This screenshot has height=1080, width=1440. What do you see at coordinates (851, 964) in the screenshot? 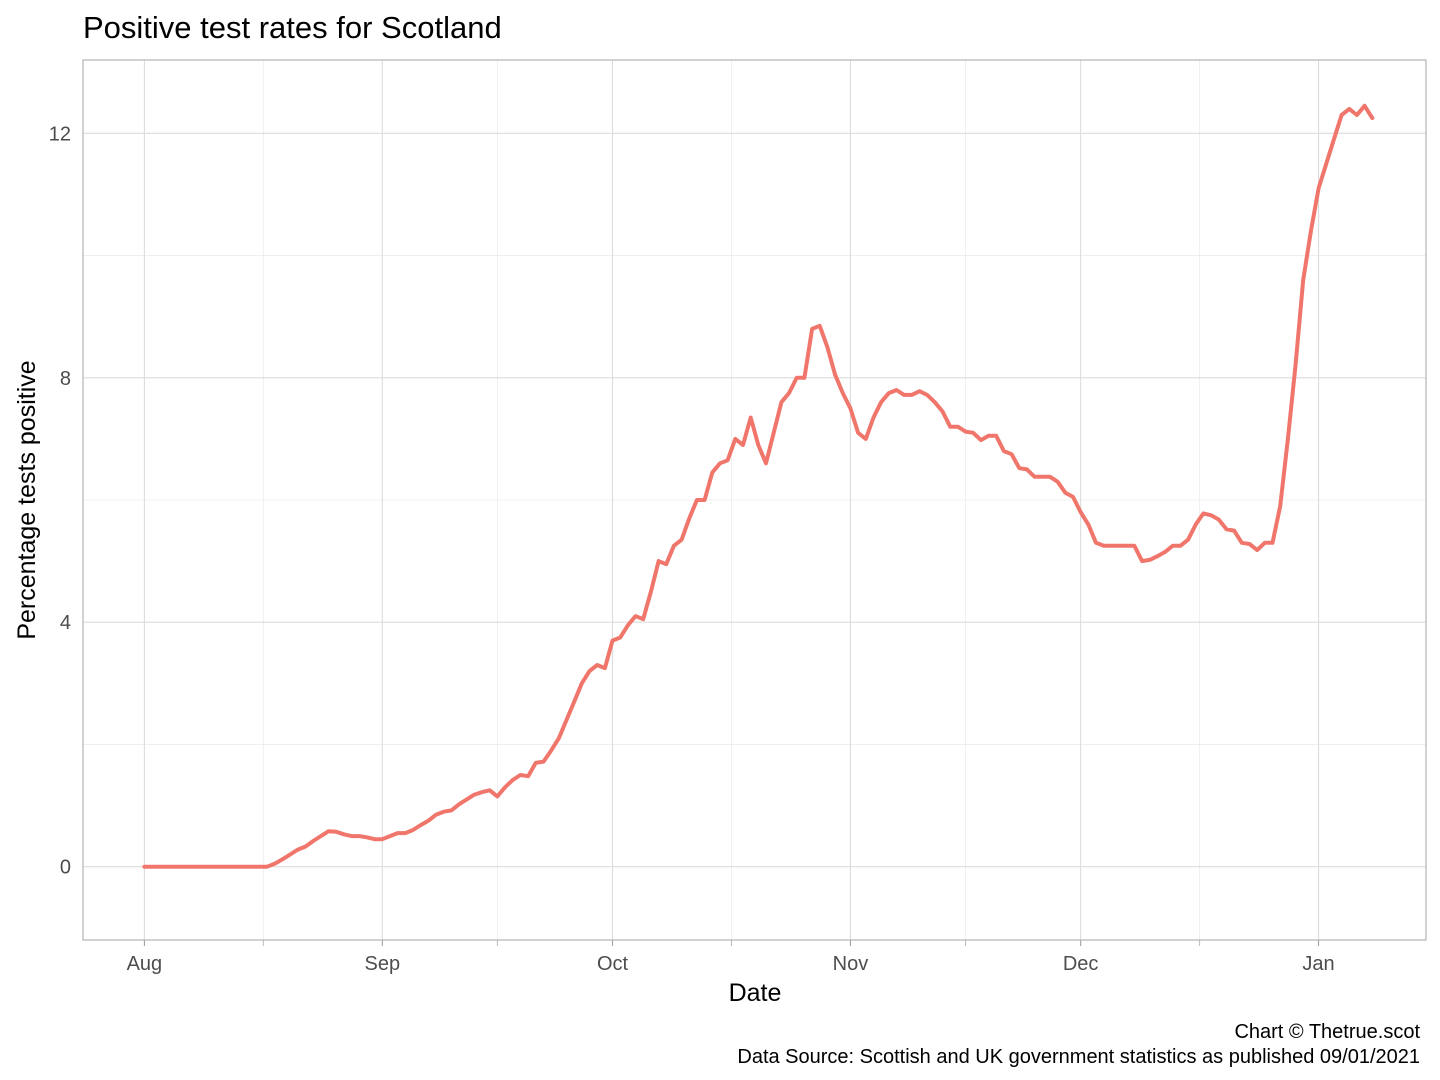
I see `x-tick-label: Nov` at bounding box center [851, 964].